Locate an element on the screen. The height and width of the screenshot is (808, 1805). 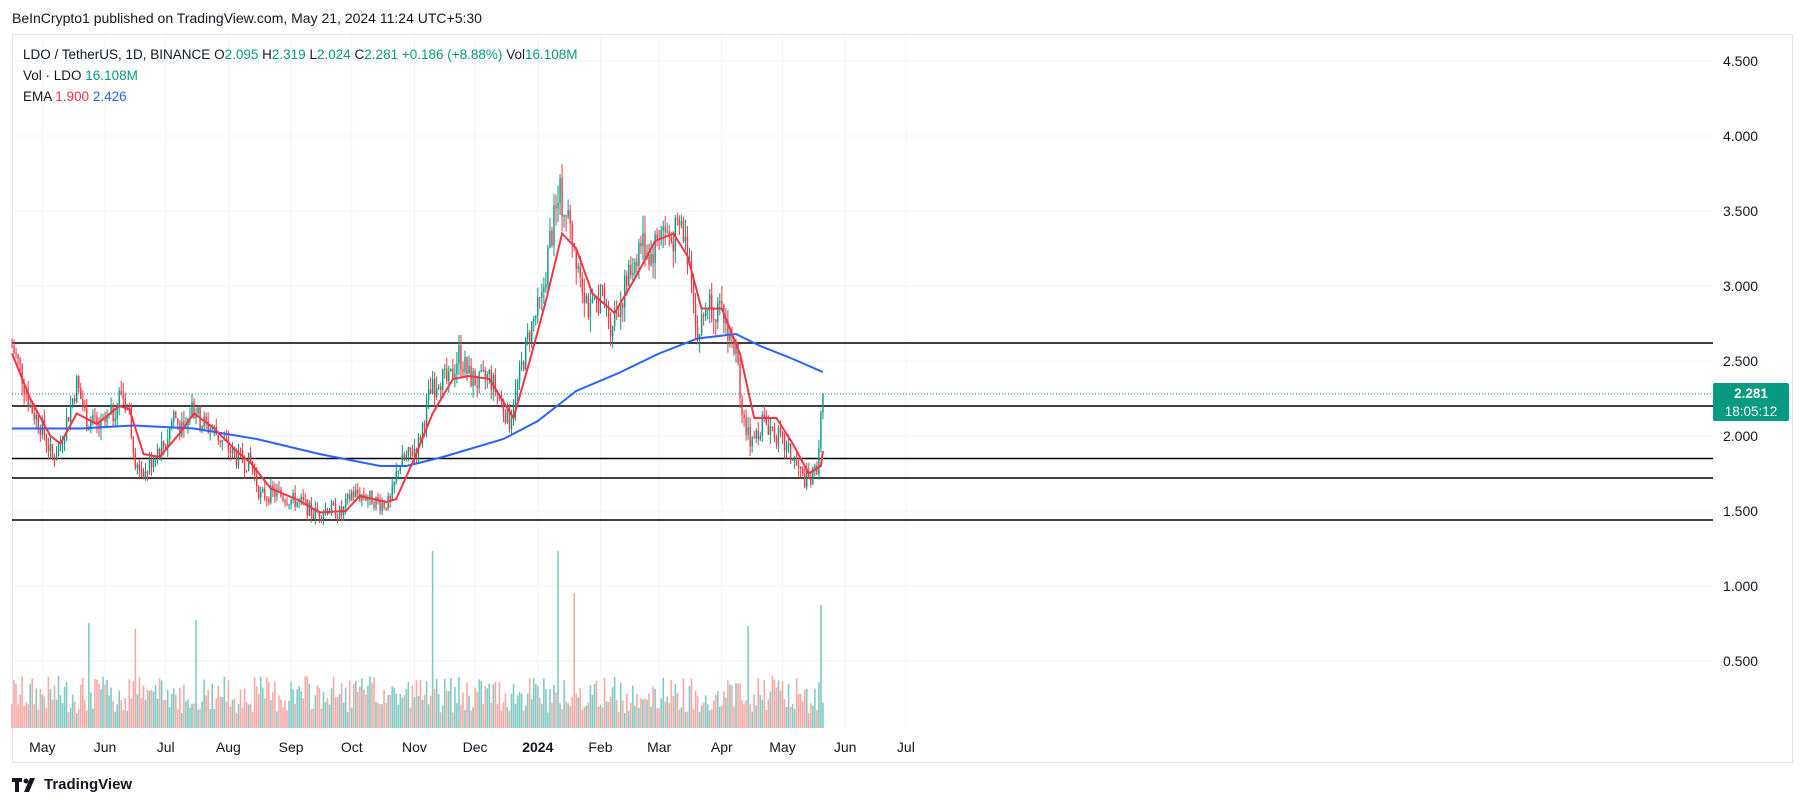
x-tick-label: Mar is located at coordinates (659, 747).